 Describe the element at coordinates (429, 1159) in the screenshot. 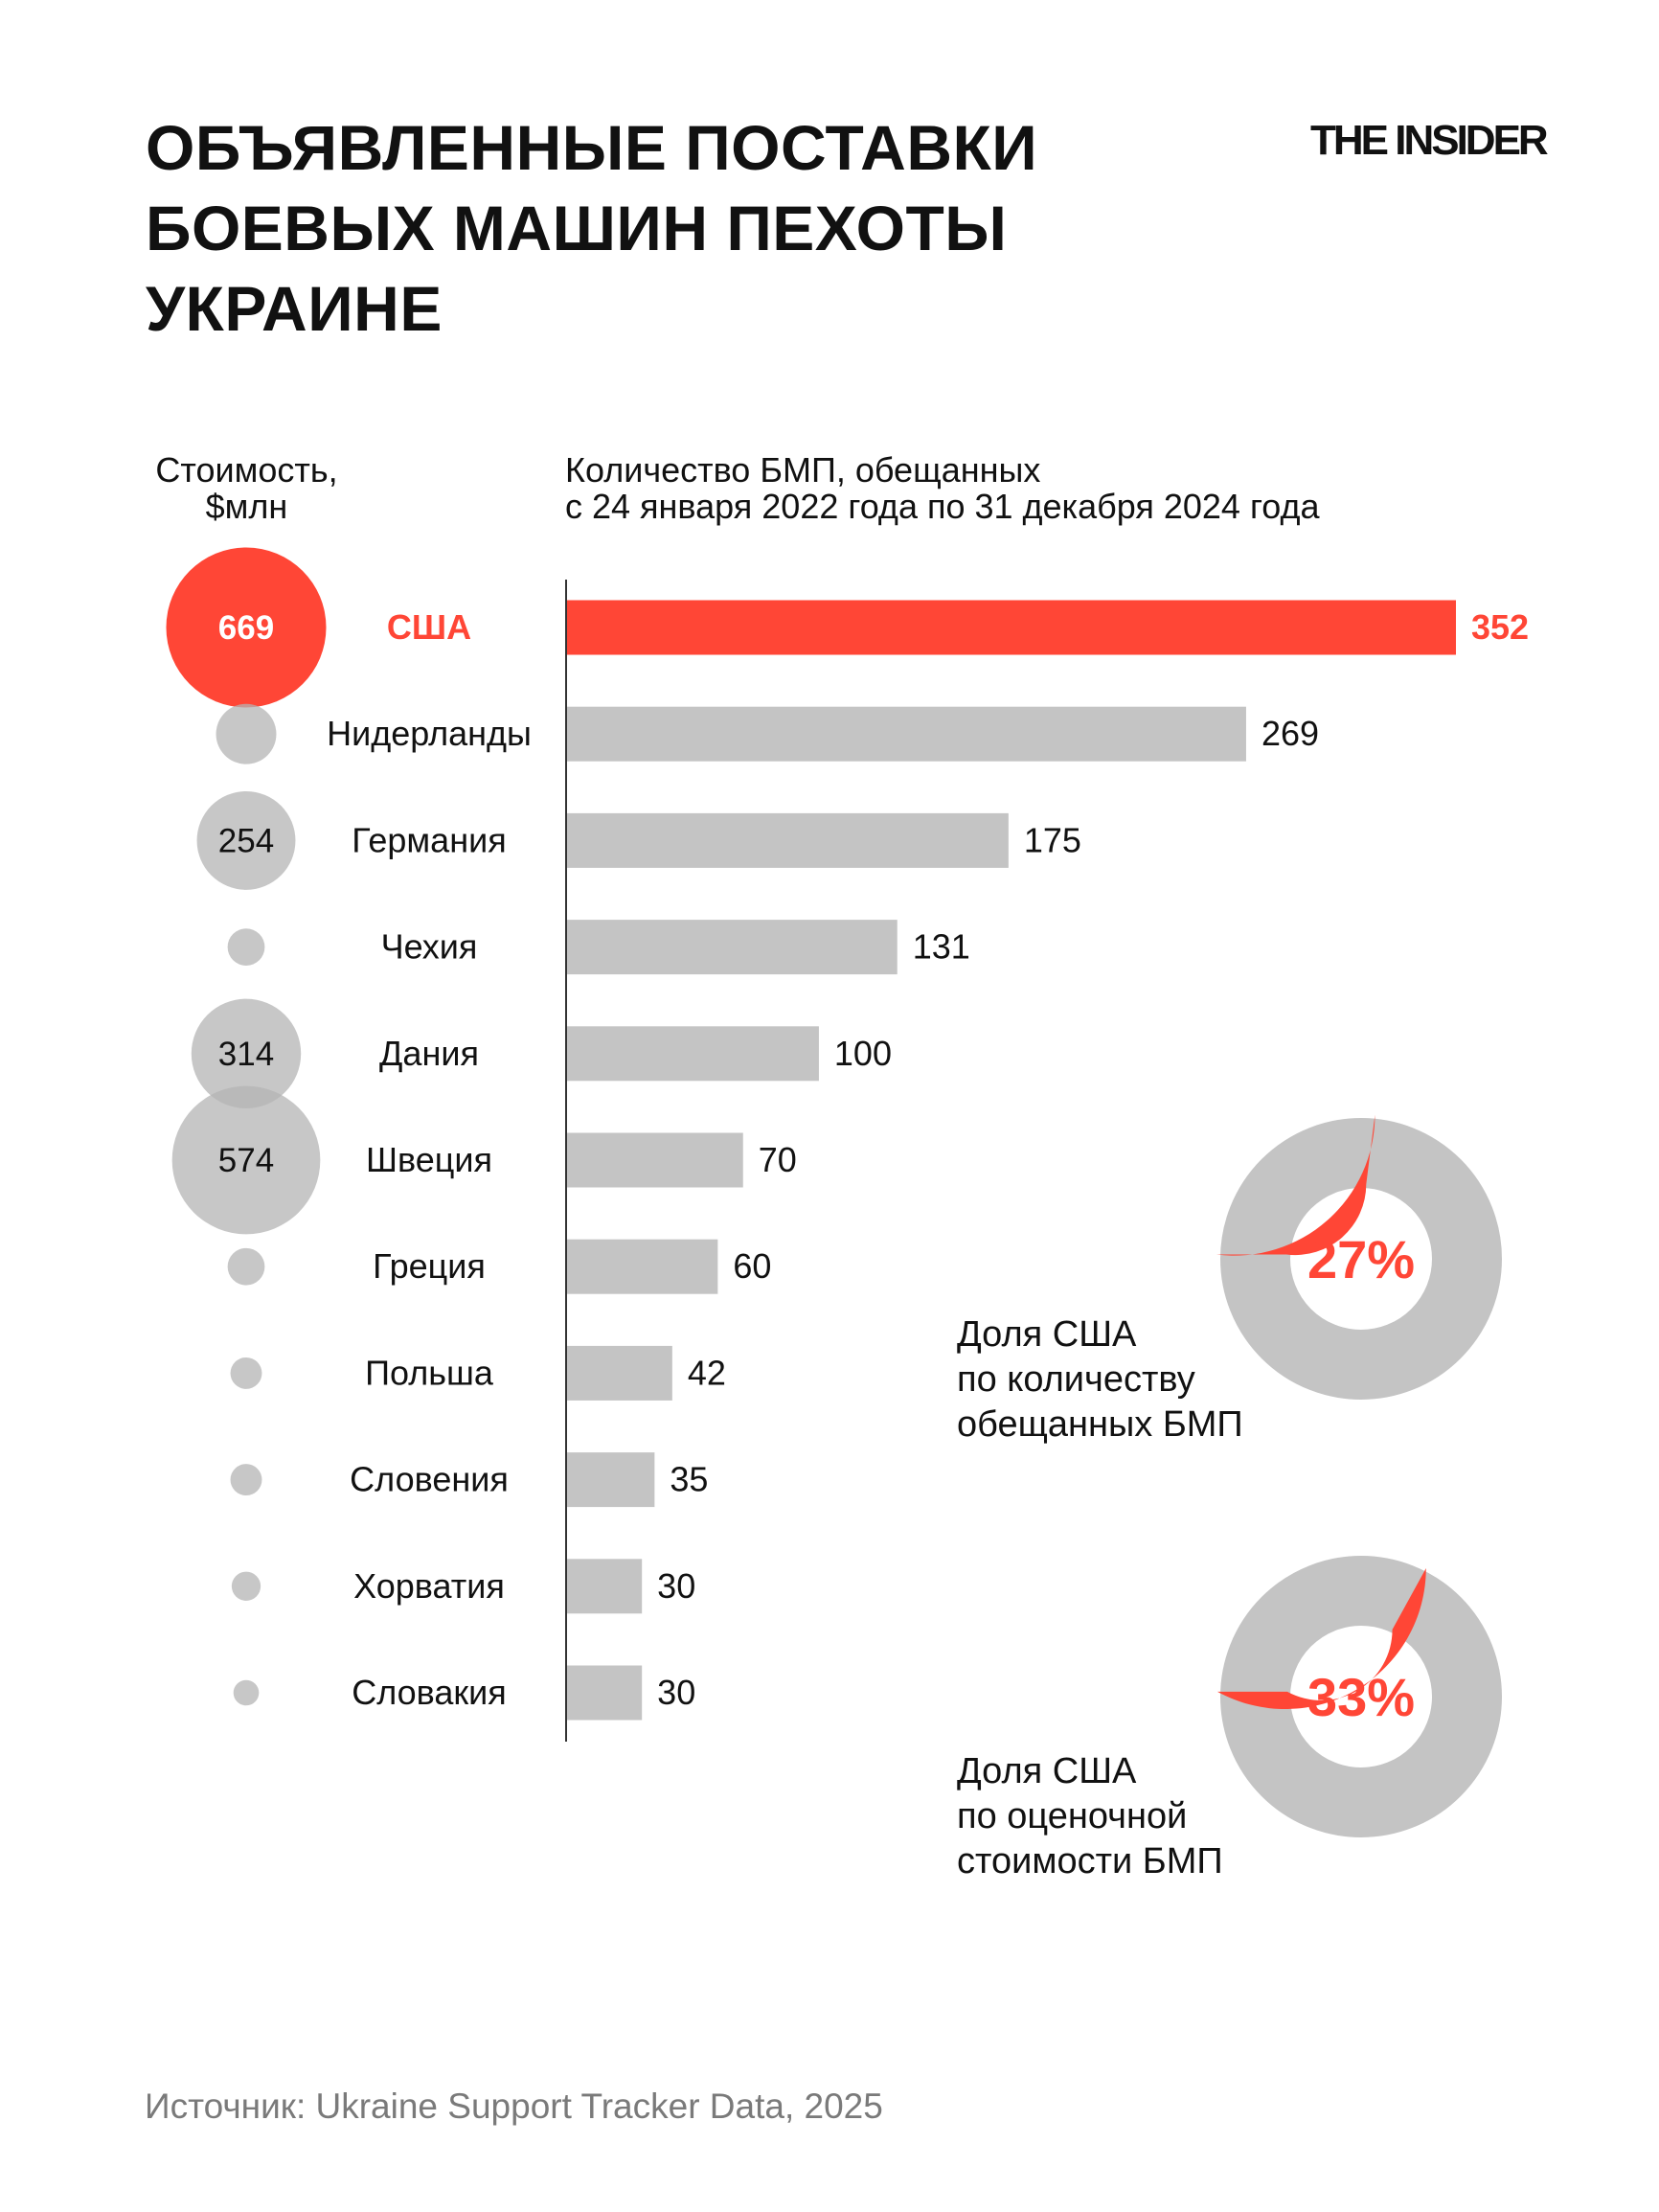

I see `country-label: Швеция` at that location.